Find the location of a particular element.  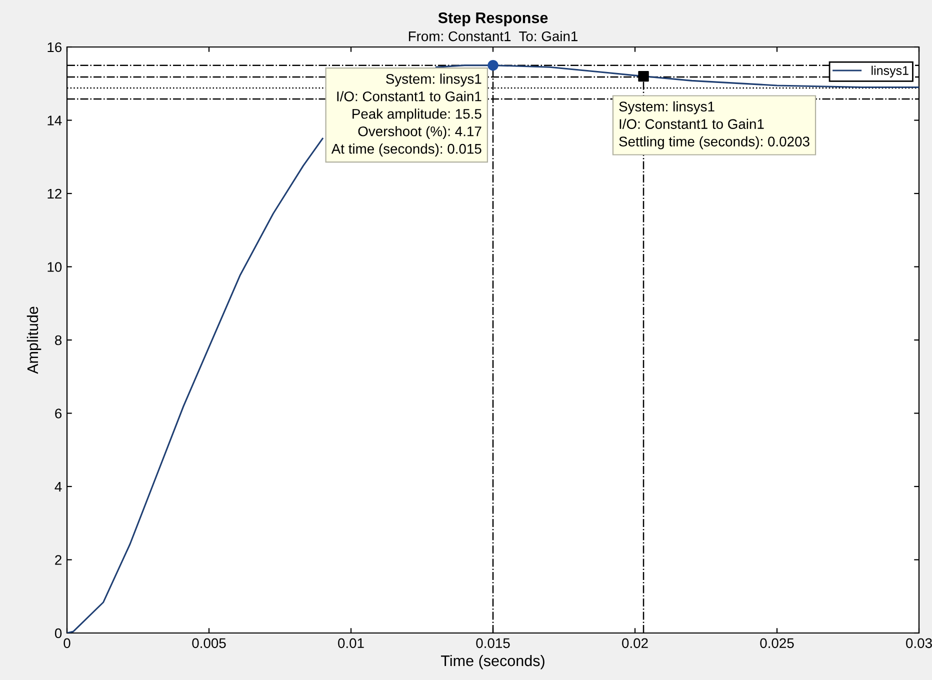

y-tick-label: 14 is located at coordinates (55, 121).